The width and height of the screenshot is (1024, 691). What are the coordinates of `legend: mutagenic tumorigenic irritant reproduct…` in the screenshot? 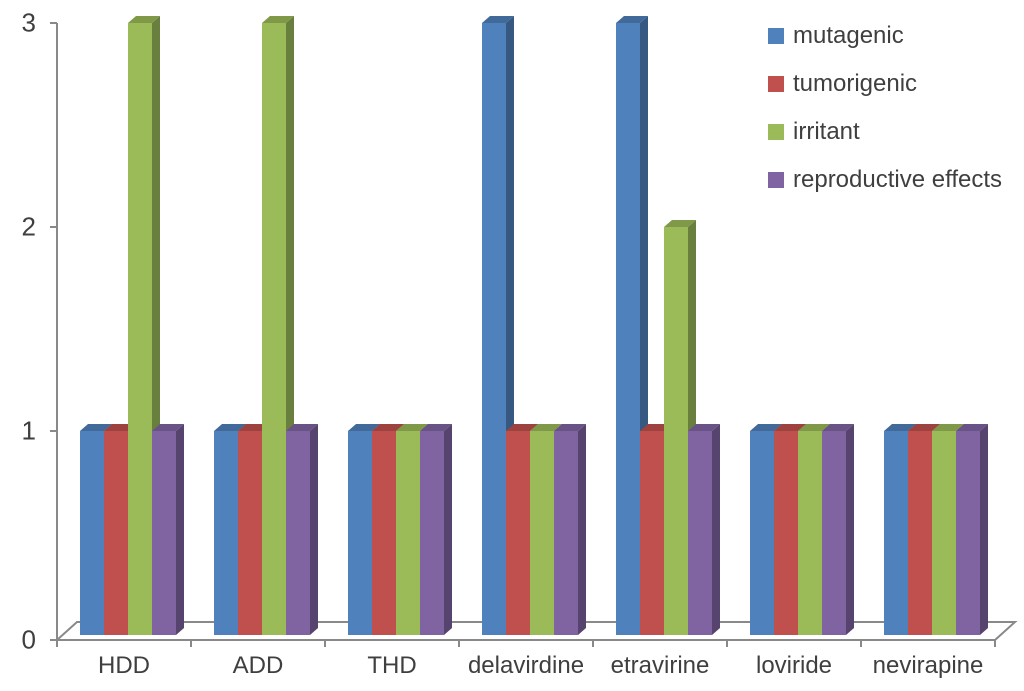 It's located at (885, 108).